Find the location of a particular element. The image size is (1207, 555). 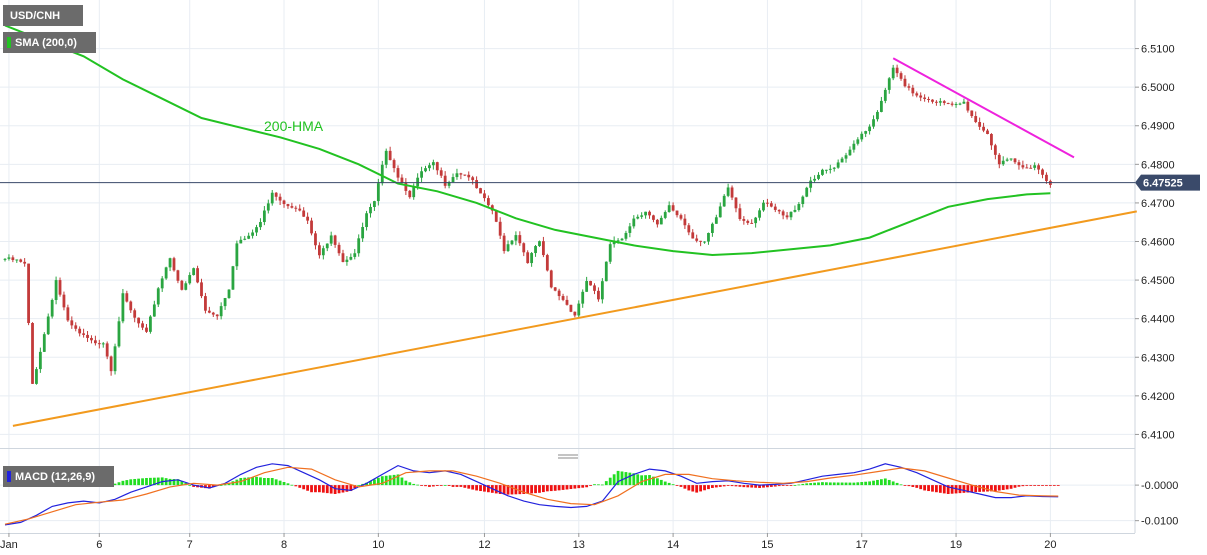

x-tick-label: 10 is located at coordinates (378, 545).